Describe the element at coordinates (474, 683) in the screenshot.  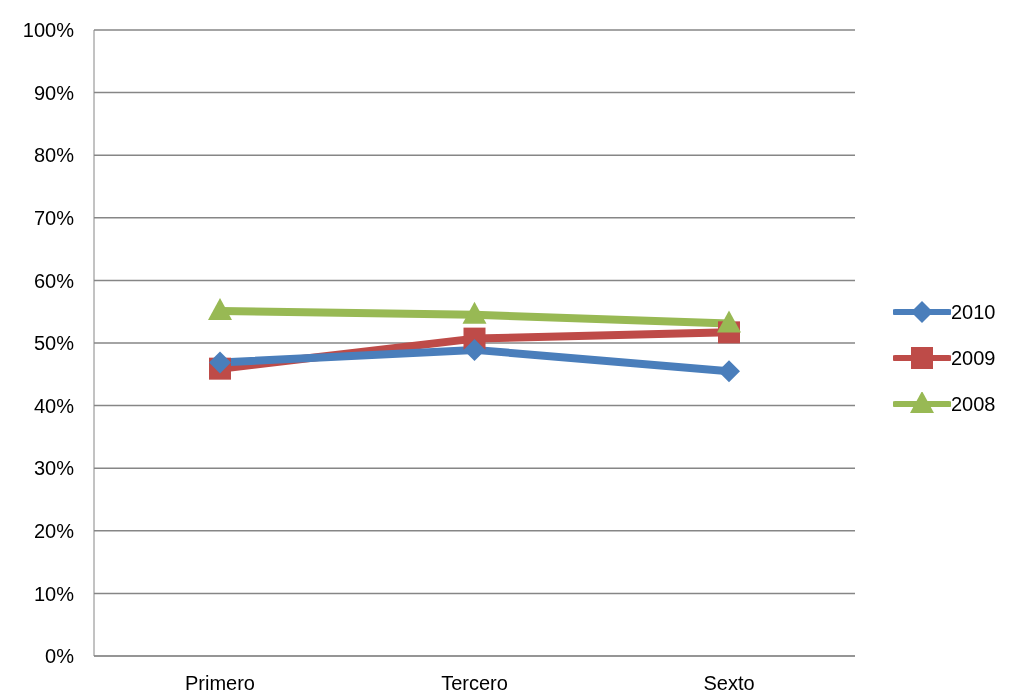
I see `x-tick-label: Tercero` at that location.